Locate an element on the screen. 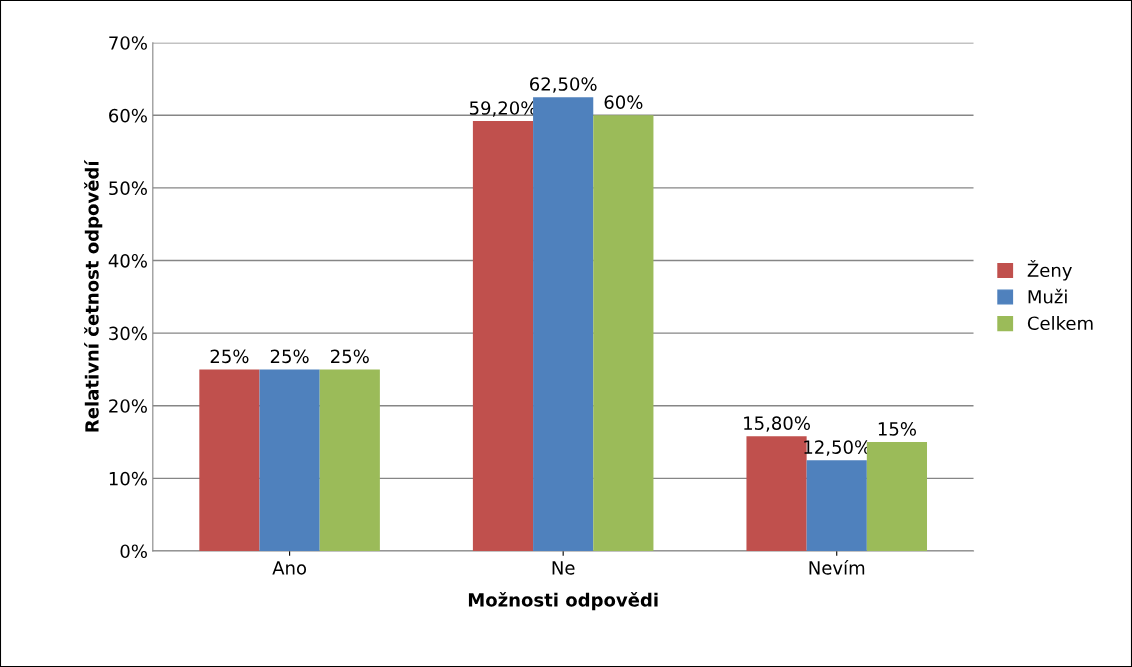 The image size is (1132, 667). x-axis-title: Možnosti odpovědi is located at coordinates (563, 601).